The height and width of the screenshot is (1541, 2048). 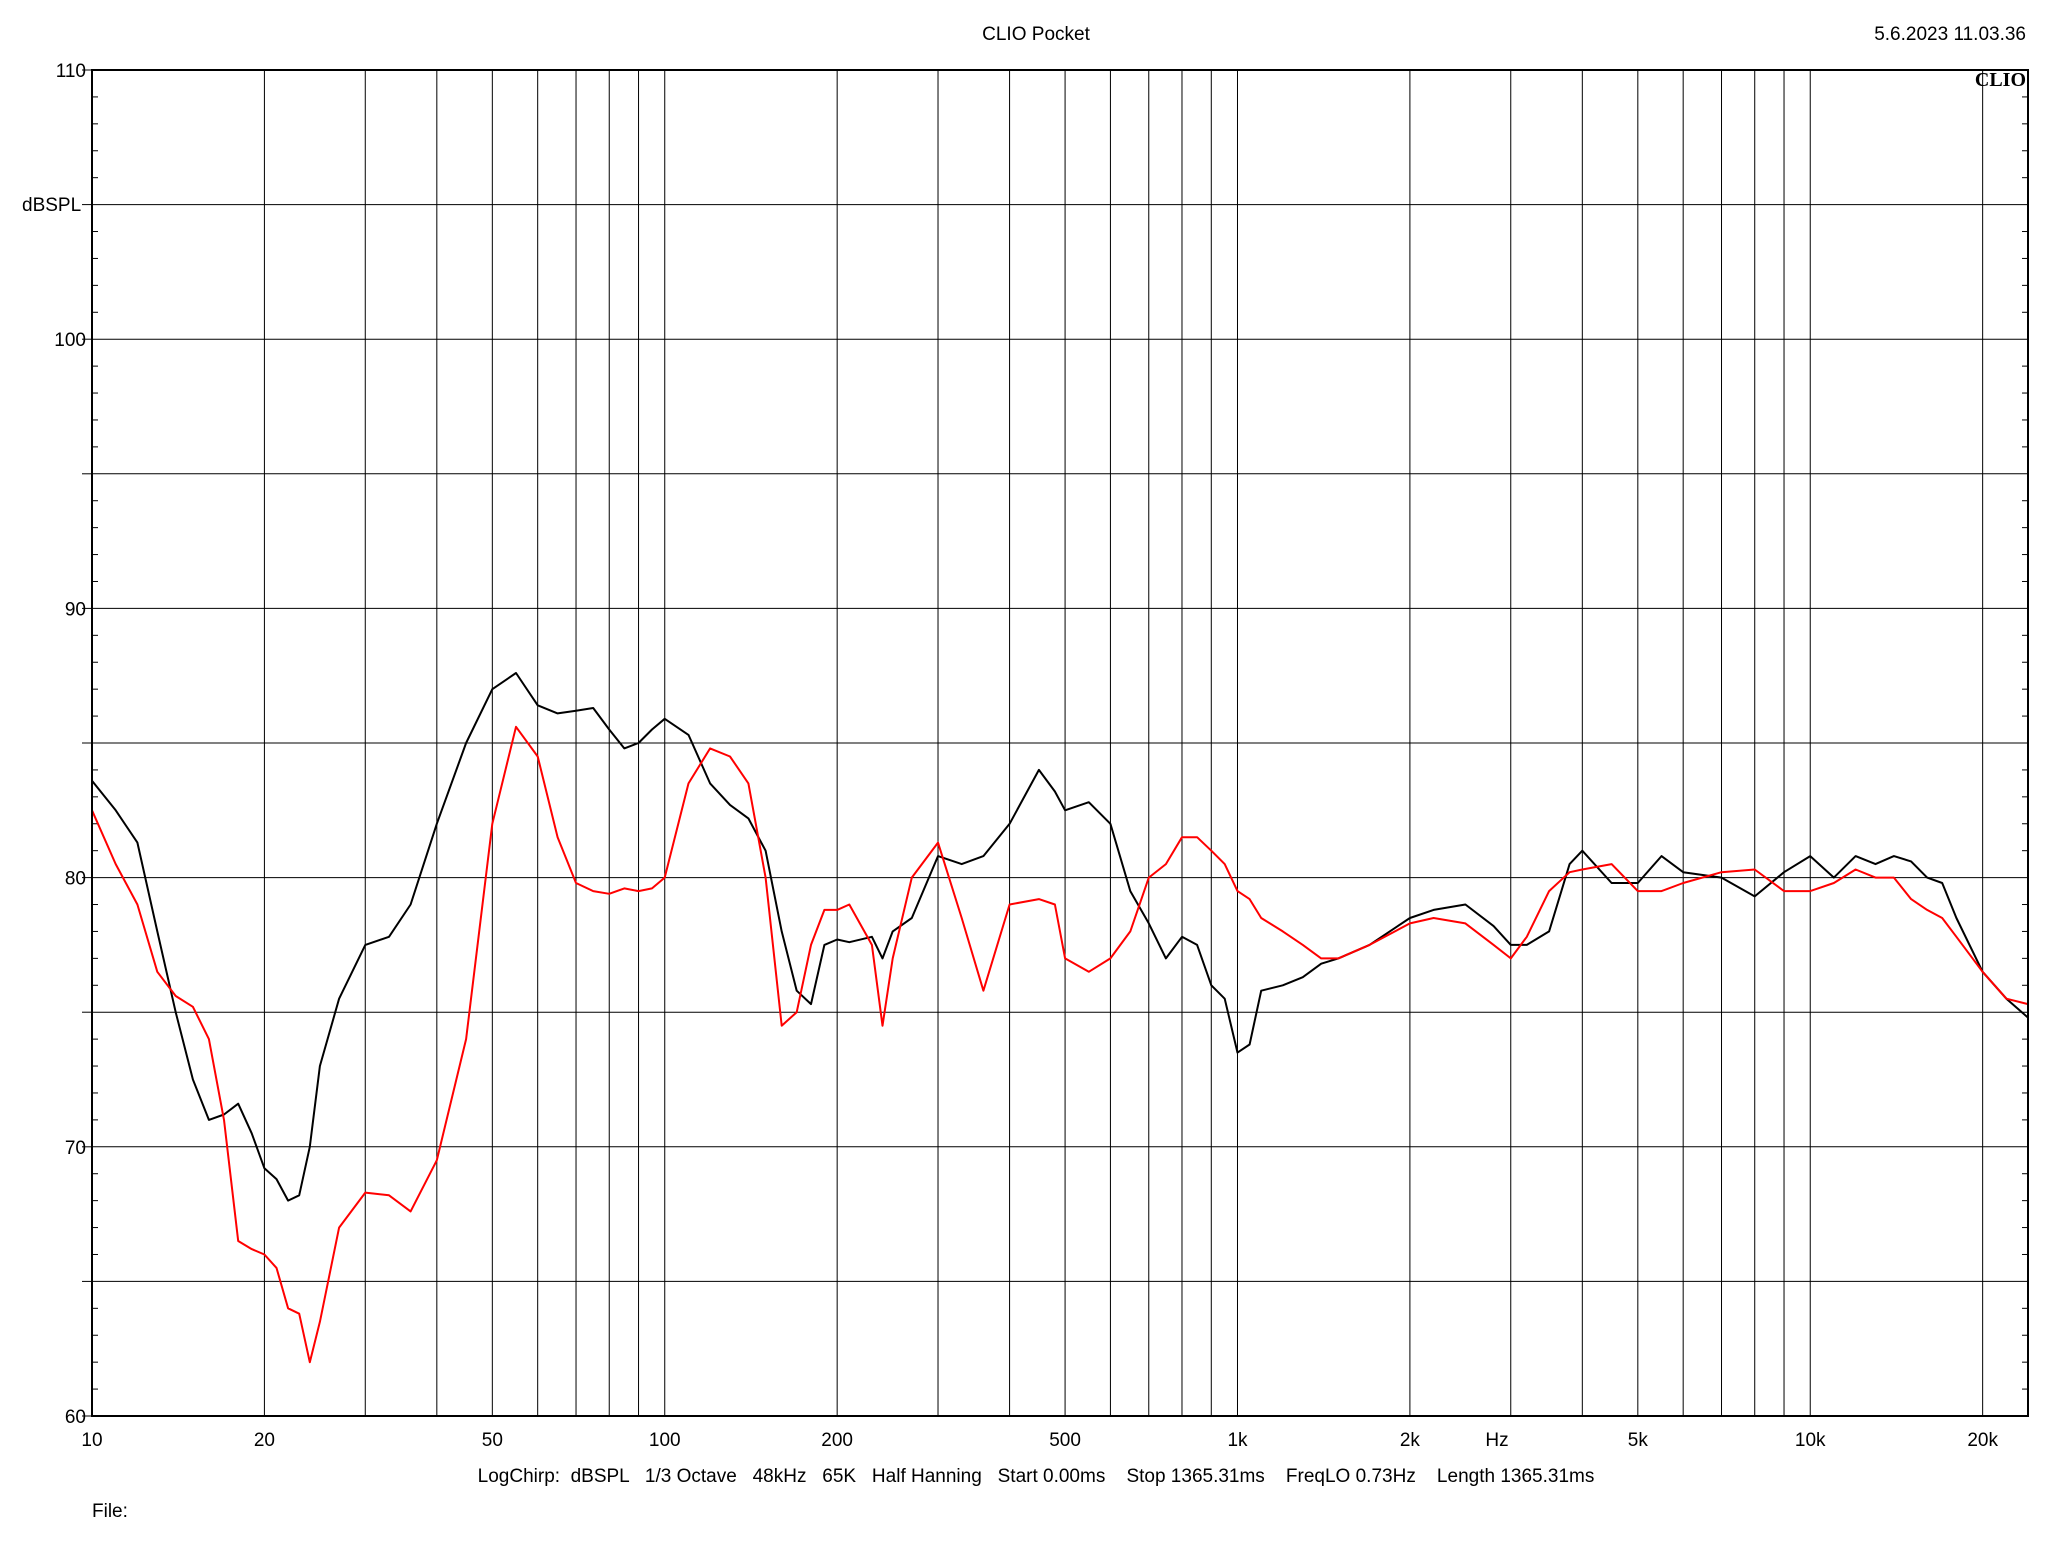 I want to click on file-label: File:, so click(x=110, y=1511).